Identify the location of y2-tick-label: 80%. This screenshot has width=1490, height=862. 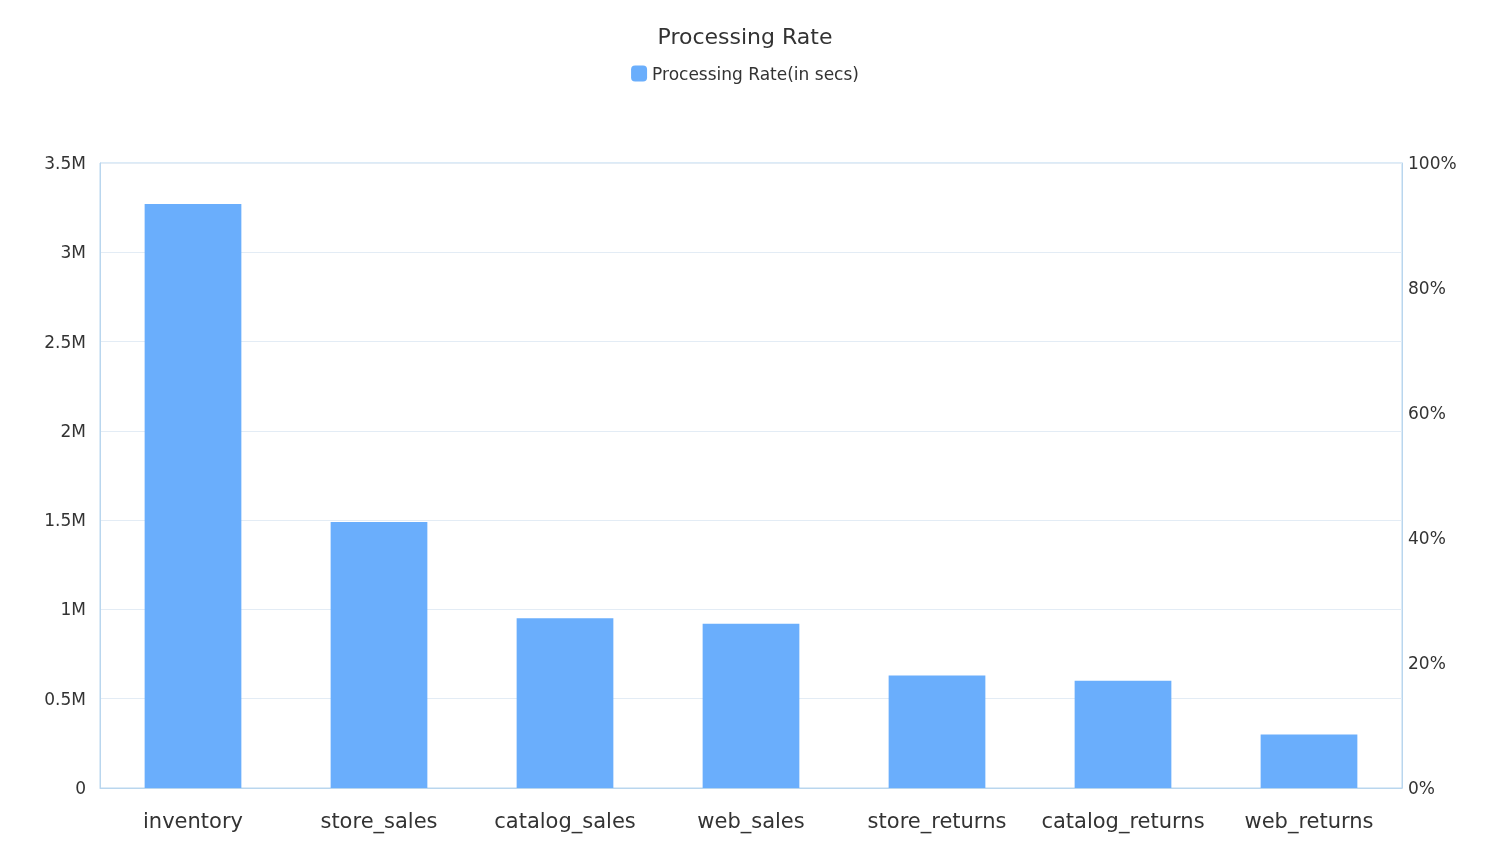
(1427, 288).